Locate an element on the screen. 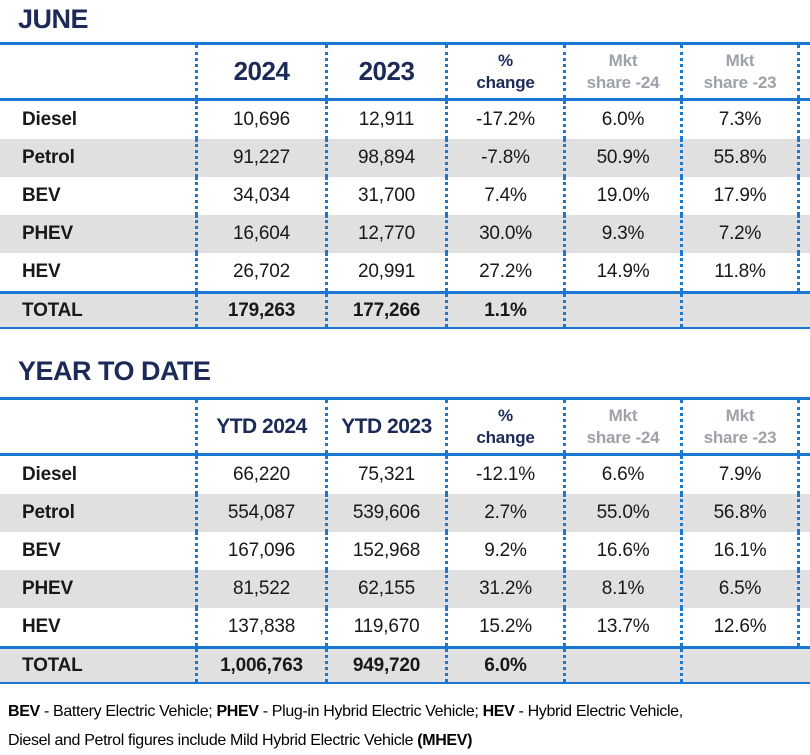  value-2024: 16,604 is located at coordinates (260, 234).